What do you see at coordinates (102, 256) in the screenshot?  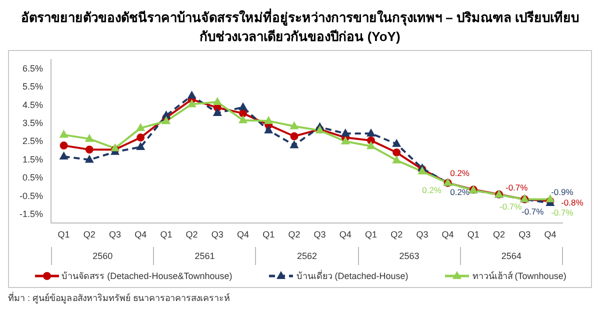 I see `text: 2560` at bounding box center [102, 256].